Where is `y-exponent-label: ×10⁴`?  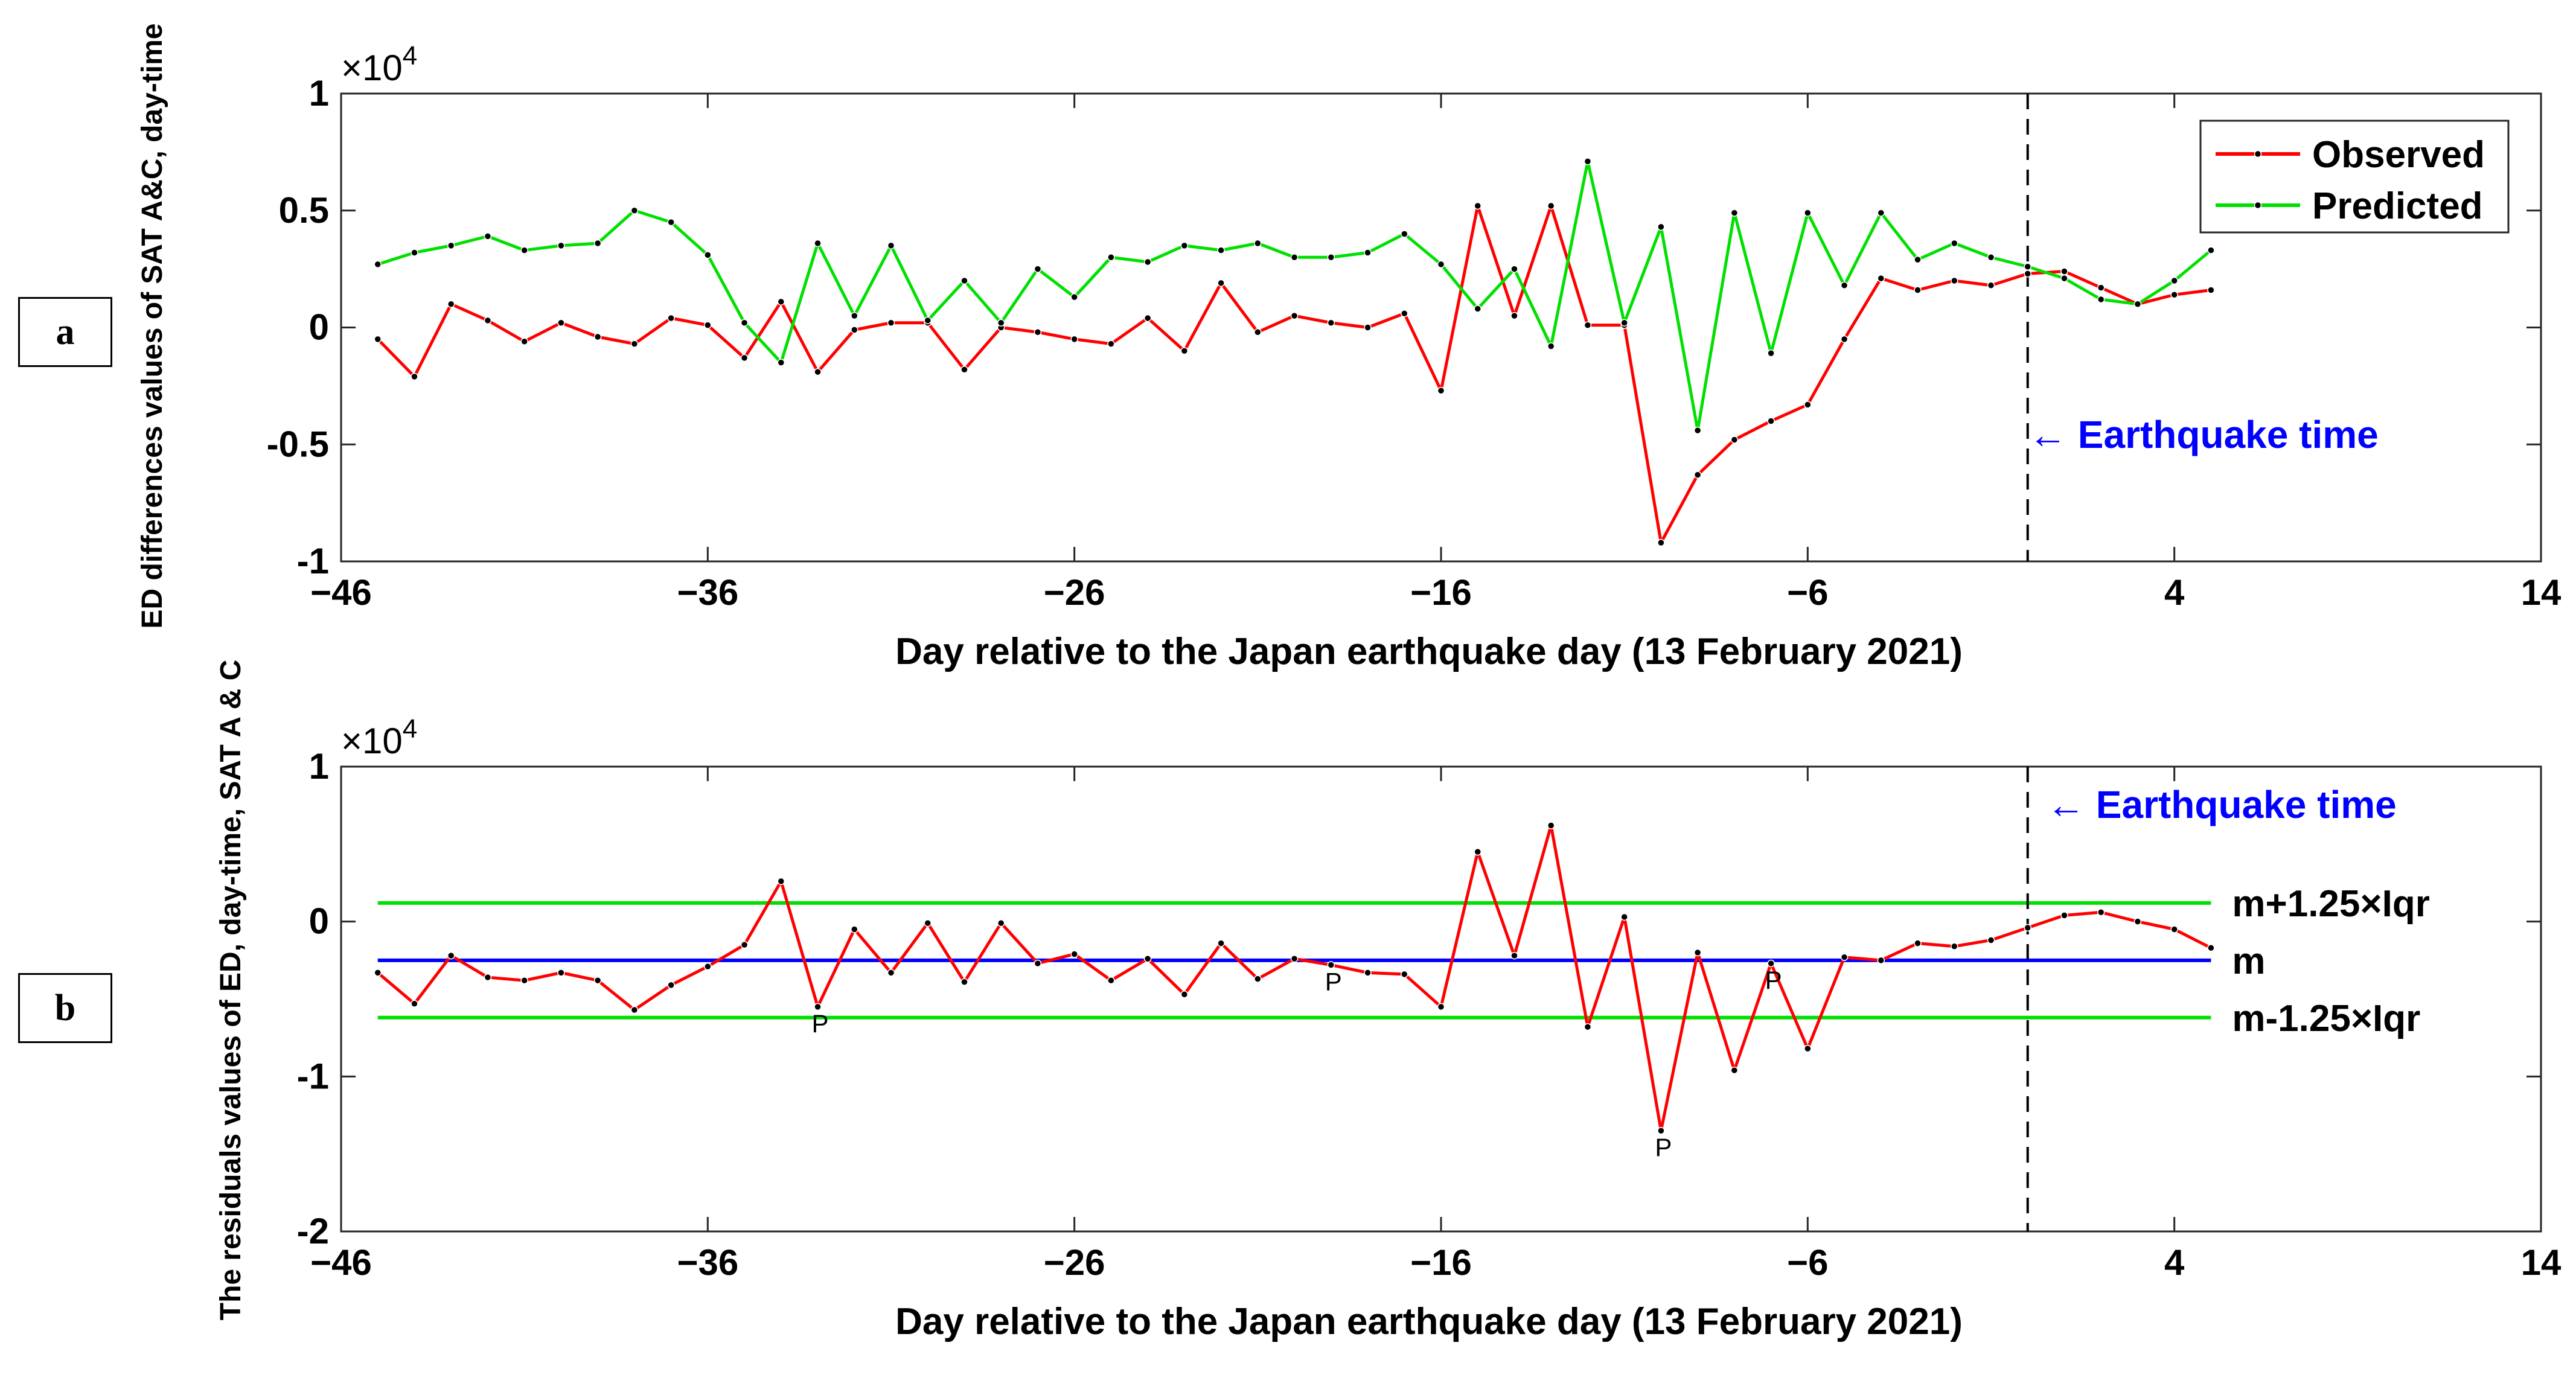 y-exponent-label: ×10⁴ is located at coordinates (379, 737).